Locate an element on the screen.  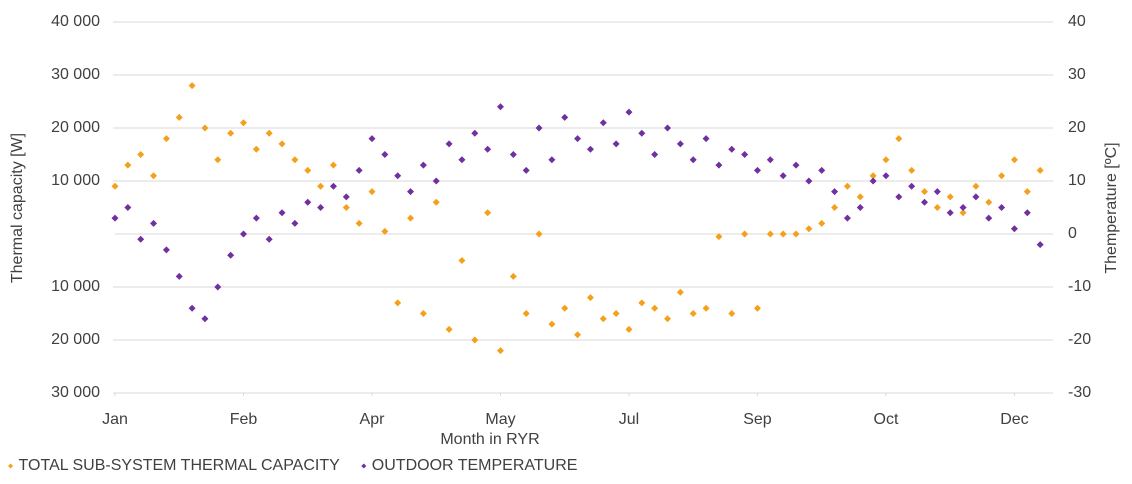
x-tick-label: Feb is located at coordinates (244, 419).